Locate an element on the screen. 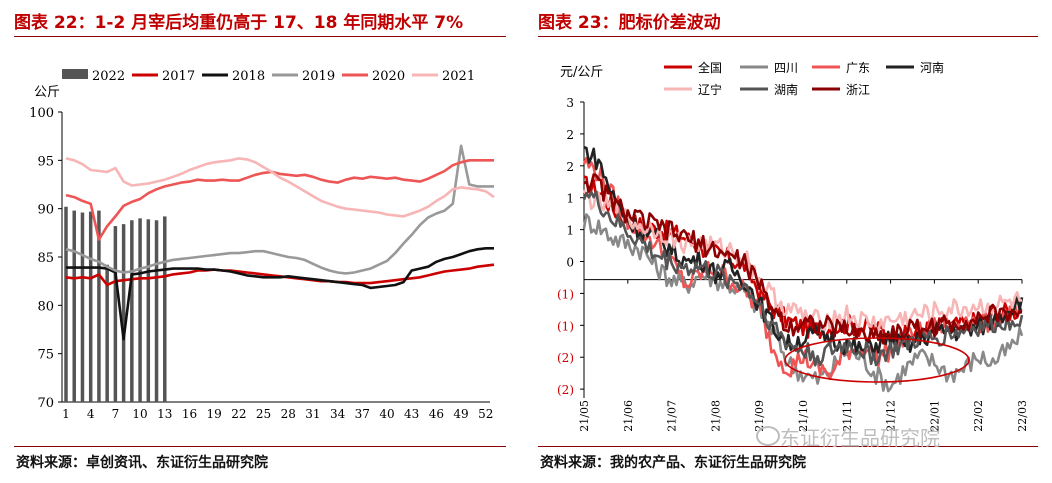  right-chart-title: 图表 23：肥标价差波动 is located at coordinates (629, 23).